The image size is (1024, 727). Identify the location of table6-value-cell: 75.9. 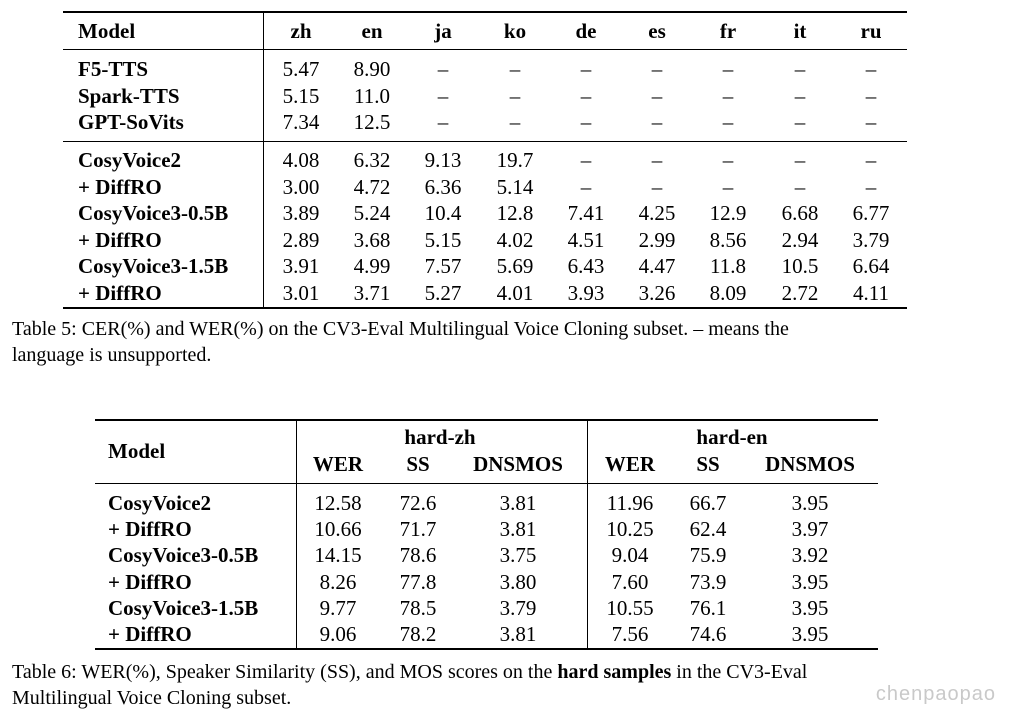
(708, 555).